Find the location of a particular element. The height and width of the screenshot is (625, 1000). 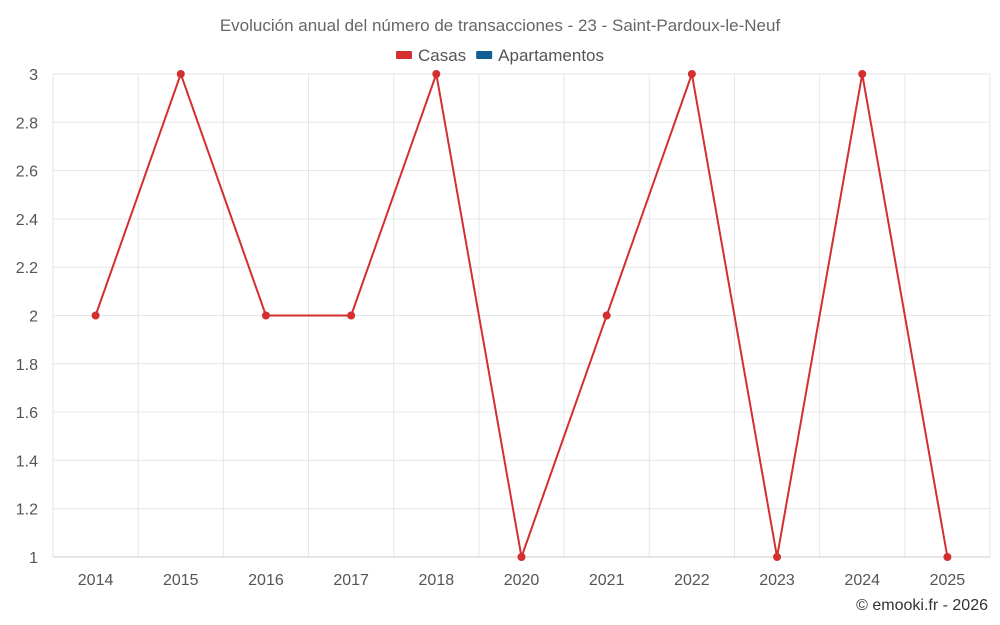

legend-item-casas: Casas is located at coordinates (430, 55).